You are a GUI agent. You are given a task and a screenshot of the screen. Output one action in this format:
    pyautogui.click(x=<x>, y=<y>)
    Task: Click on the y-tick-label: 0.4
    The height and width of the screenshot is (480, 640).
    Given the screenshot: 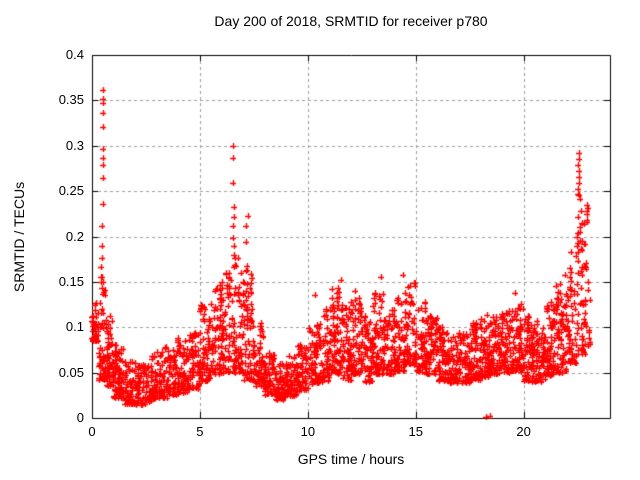 What is the action you would take?
    pyautogui.click(x=74, y=54)
    